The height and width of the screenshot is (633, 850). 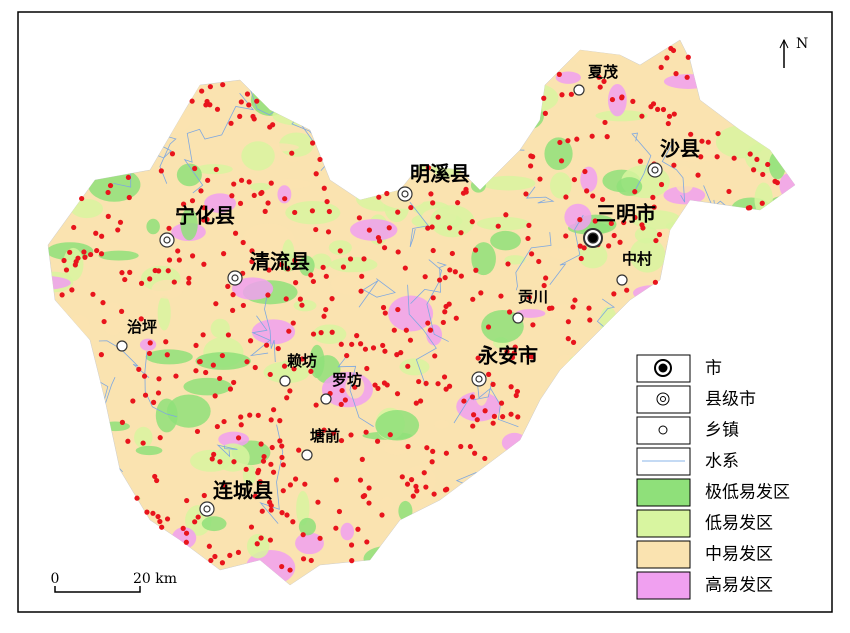 I want to click on town-symbol, so click(x=326, y=399).